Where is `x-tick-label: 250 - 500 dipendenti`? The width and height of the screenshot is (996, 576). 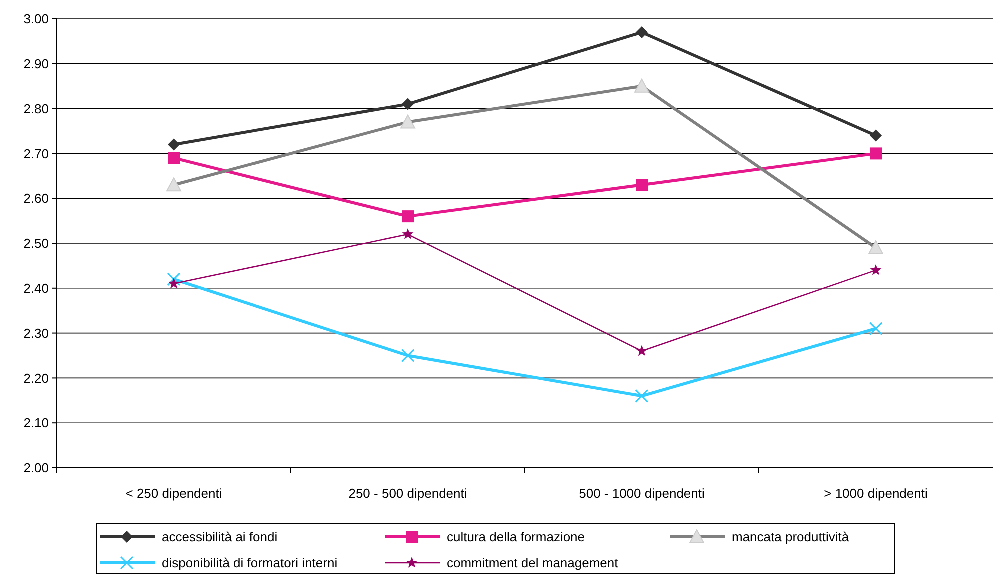 x-tick-label: 250 - 500 dipendenti is located at coordinates (408, 493).